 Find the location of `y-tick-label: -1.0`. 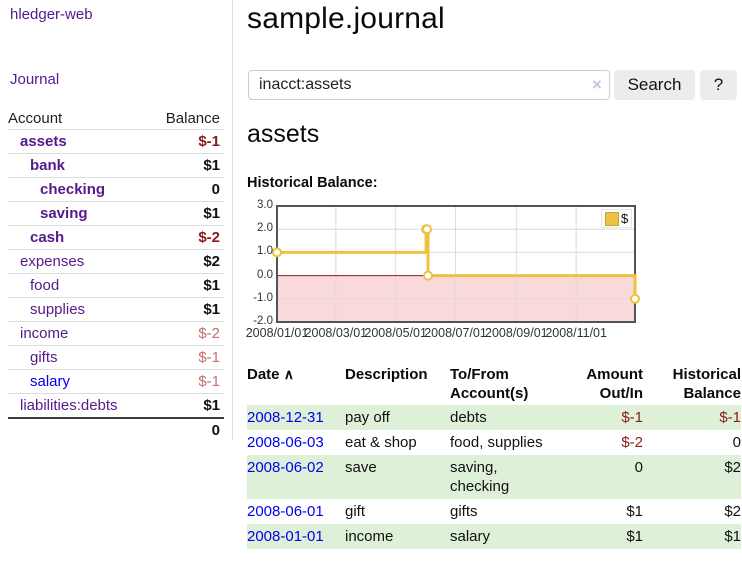

y-tick-label: -1.0 is located at coordinates (263, 297).